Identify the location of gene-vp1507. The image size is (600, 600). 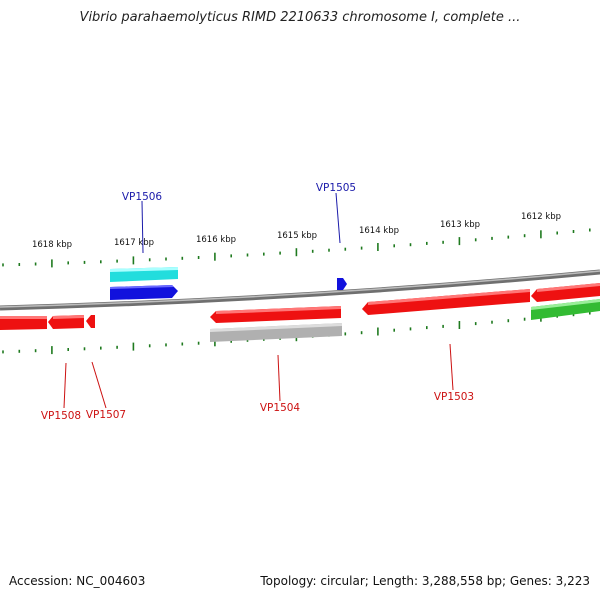
(66, 322).